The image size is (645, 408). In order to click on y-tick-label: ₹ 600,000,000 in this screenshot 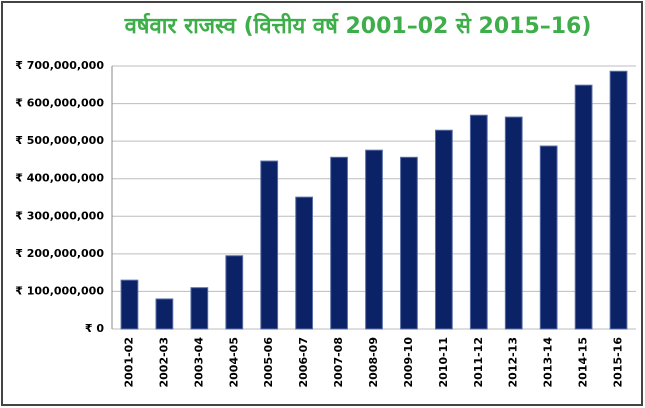, I will do `click(59, 103)`.